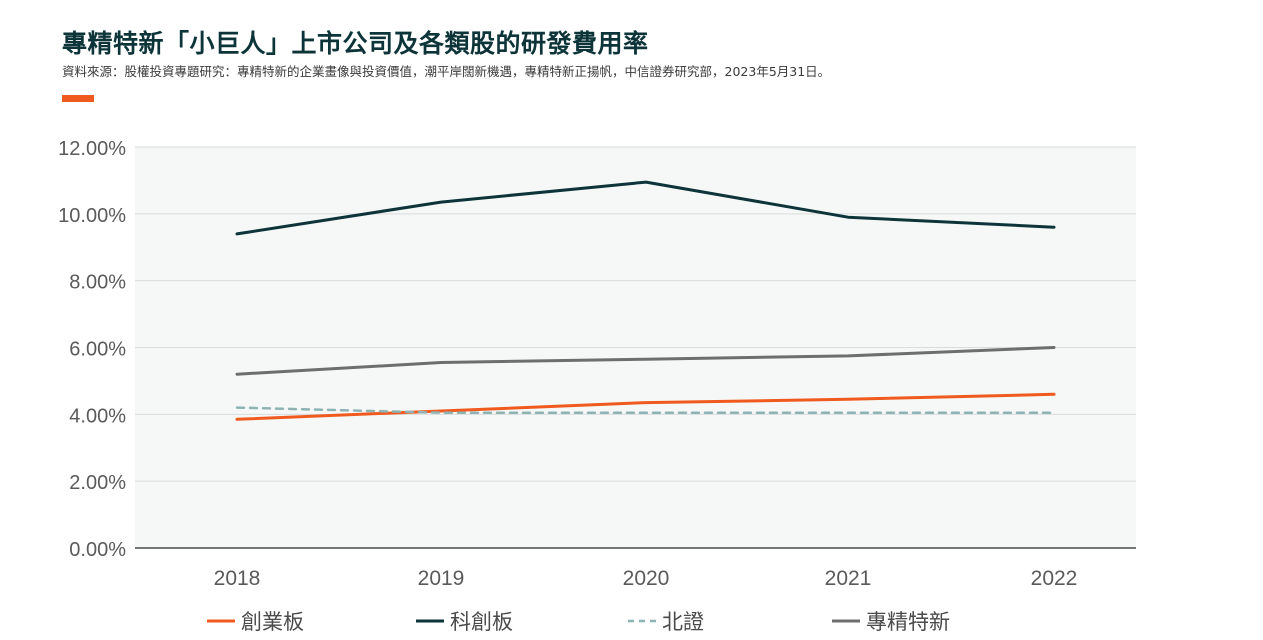 The image size is (1263, 640). I want to click on legend-label: 科創板, so click(481, 622).